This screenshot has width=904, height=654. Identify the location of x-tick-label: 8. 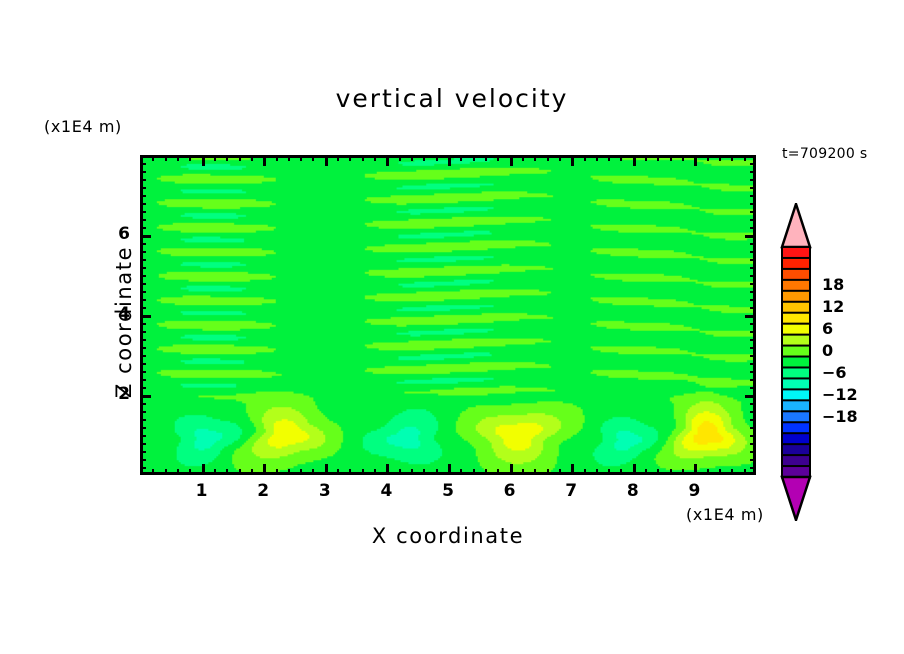
(632, 491).